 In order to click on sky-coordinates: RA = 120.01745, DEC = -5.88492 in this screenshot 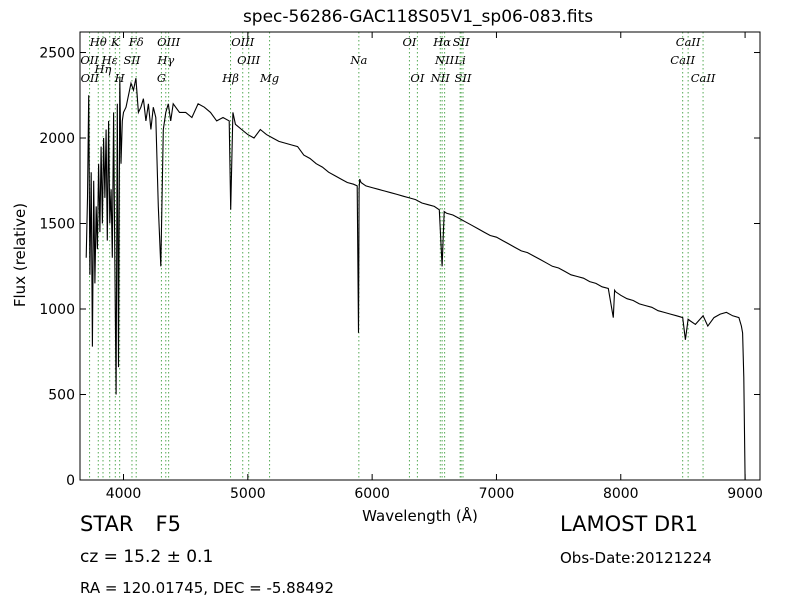, I will do `click(207, 588)`.